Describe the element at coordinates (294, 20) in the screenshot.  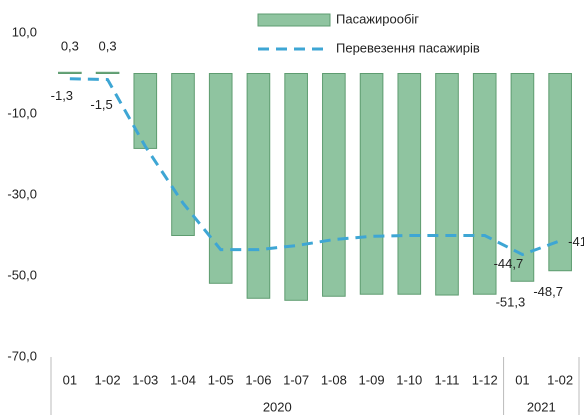
I see `legend-swatch` at that location.